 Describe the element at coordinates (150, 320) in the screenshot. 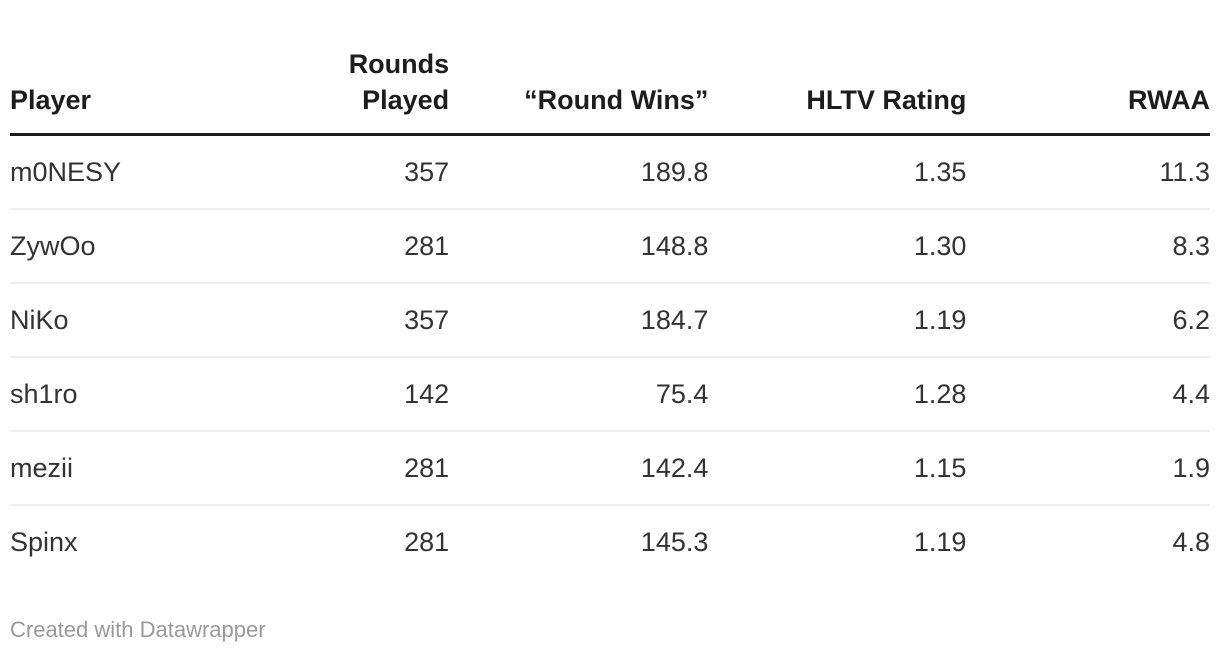

I see `player-name-cell: NiKo` at that location.